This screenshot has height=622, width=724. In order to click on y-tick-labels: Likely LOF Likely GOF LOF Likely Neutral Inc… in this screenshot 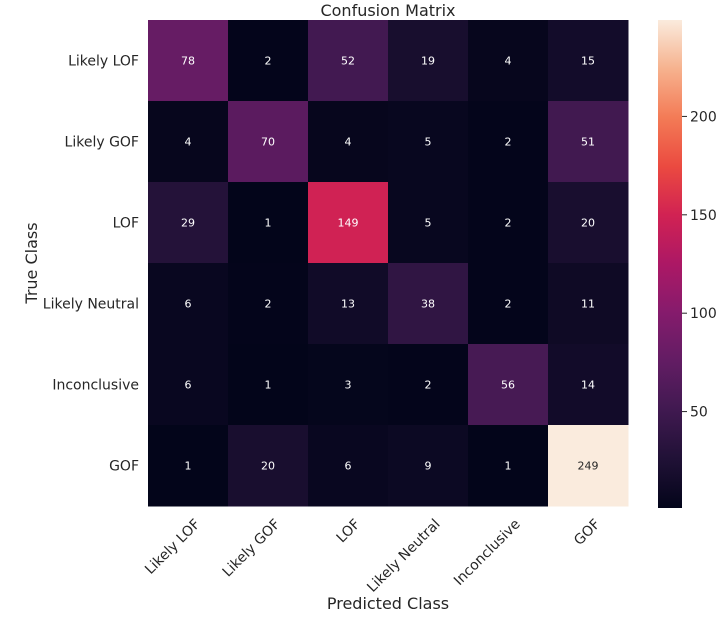, I will do `click(91, 264)`.